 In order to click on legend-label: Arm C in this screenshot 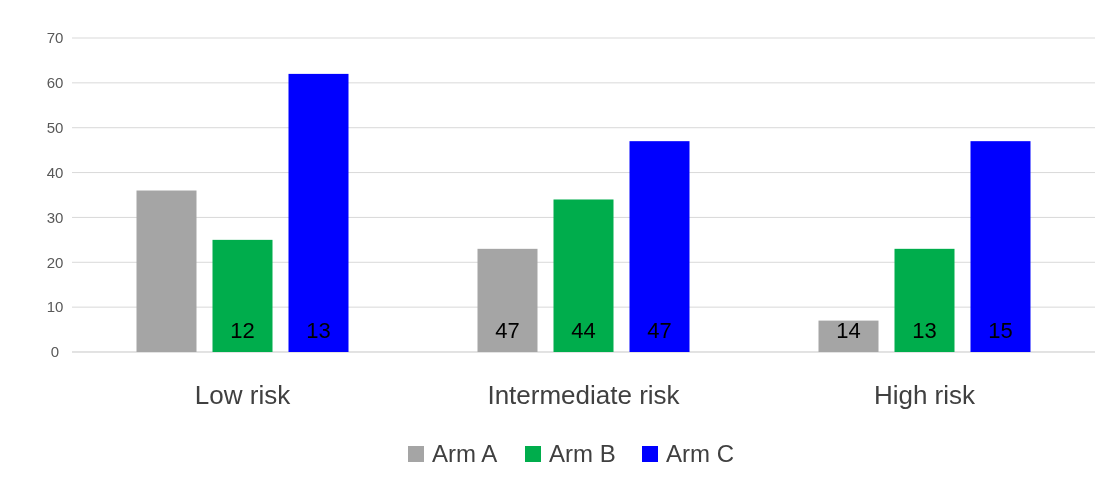, I will do `click(700, 454)`.